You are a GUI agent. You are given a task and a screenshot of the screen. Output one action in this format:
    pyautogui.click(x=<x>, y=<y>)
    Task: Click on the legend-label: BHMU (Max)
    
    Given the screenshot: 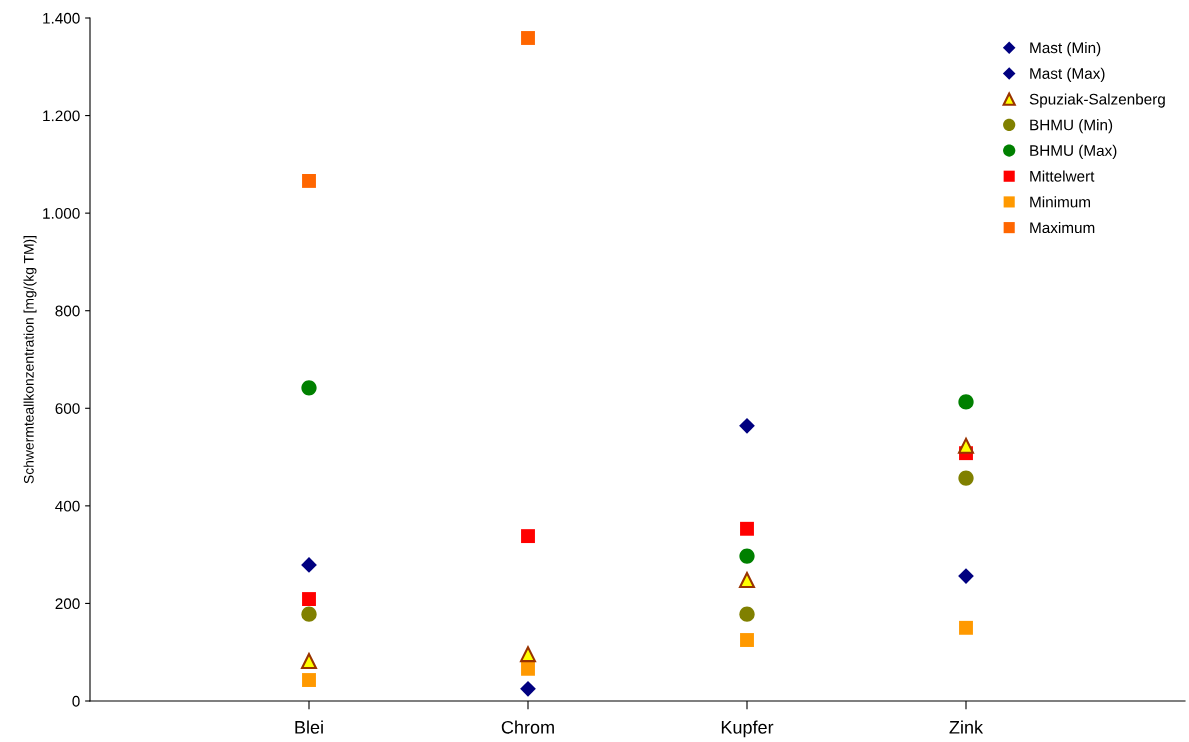 What is the action you would take?
    pyautogui.click(x=1073, y=152)
    